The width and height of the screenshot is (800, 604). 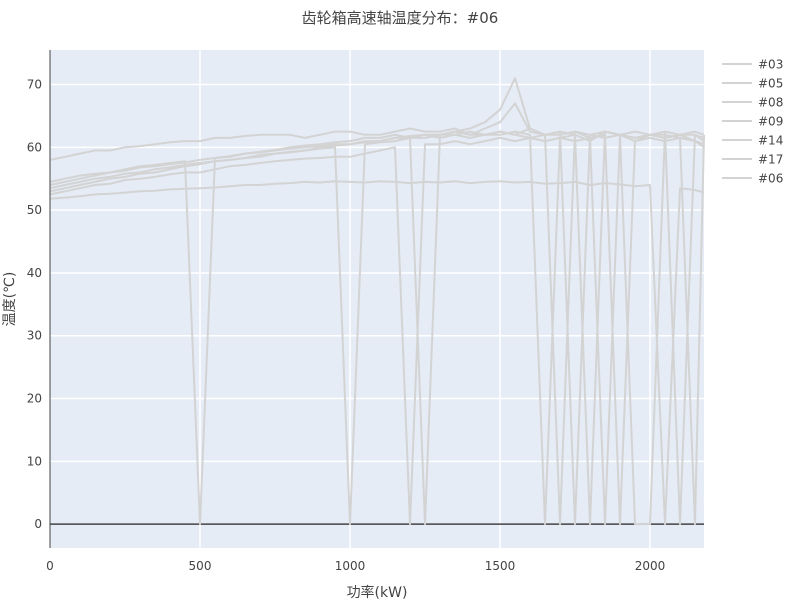 I want to click on legend-item: #14, so click(x=752, y=141).